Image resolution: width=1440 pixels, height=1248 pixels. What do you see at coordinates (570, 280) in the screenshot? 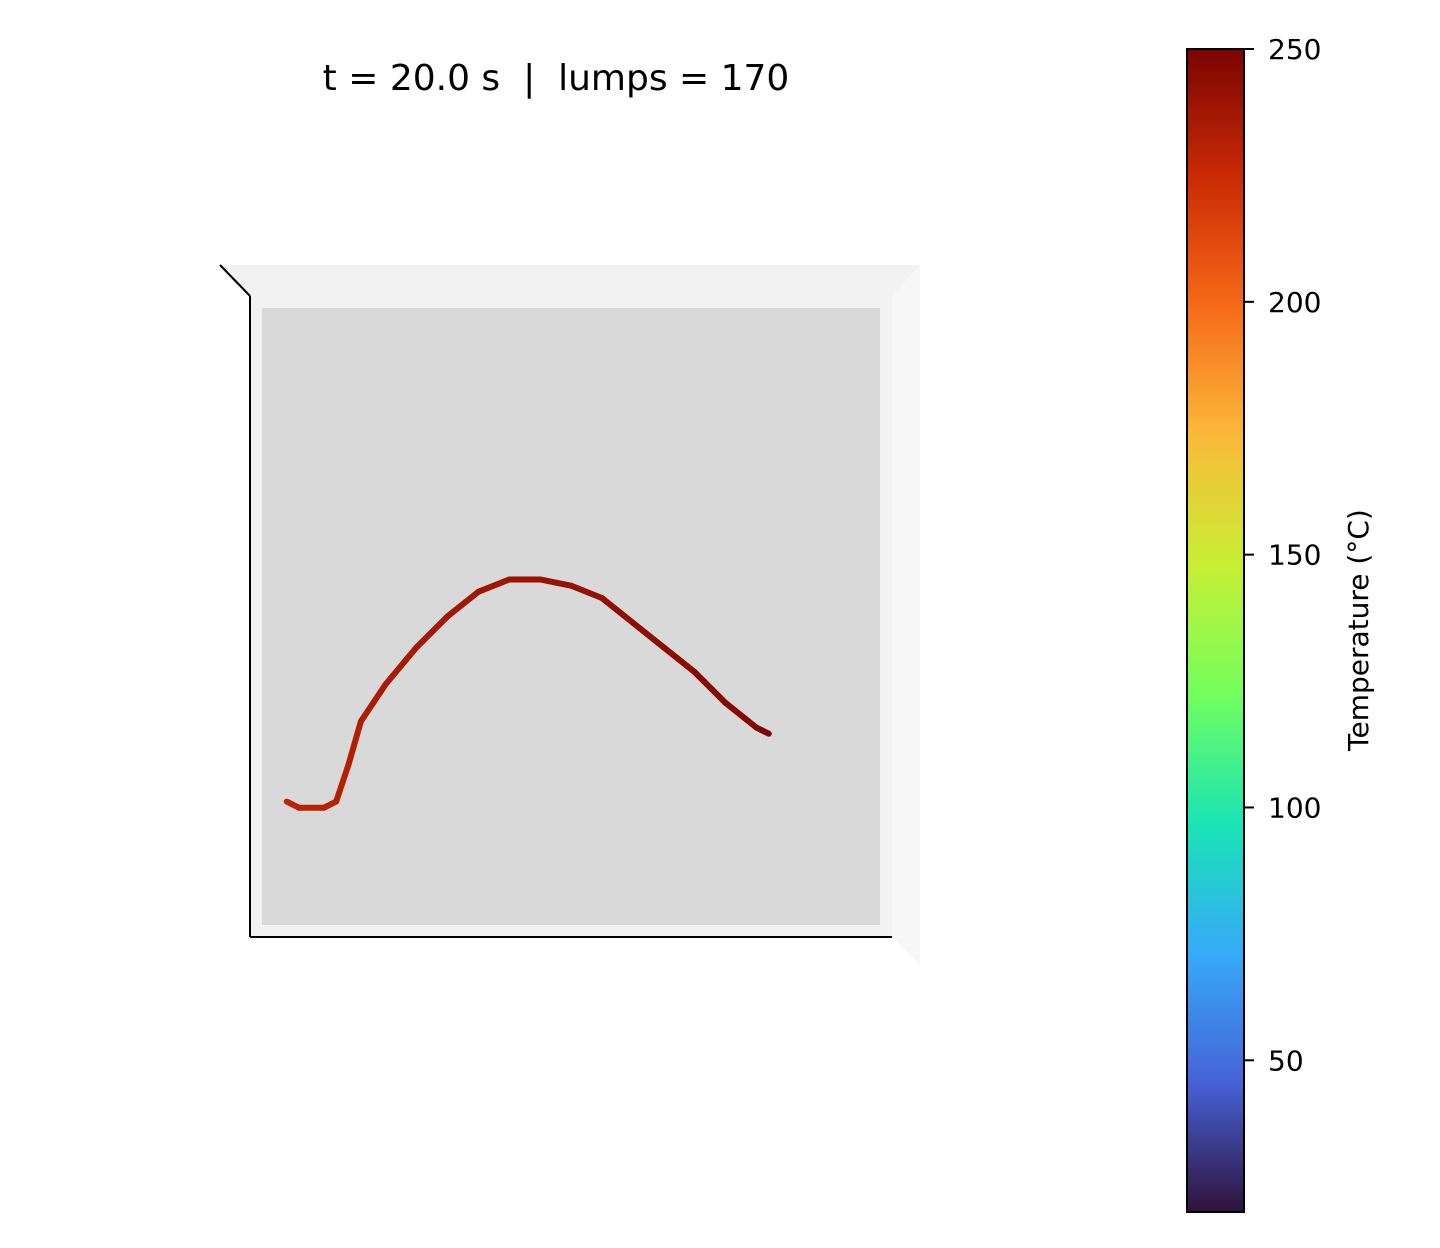
I see `top-pane` at bounding box center [570, 280].